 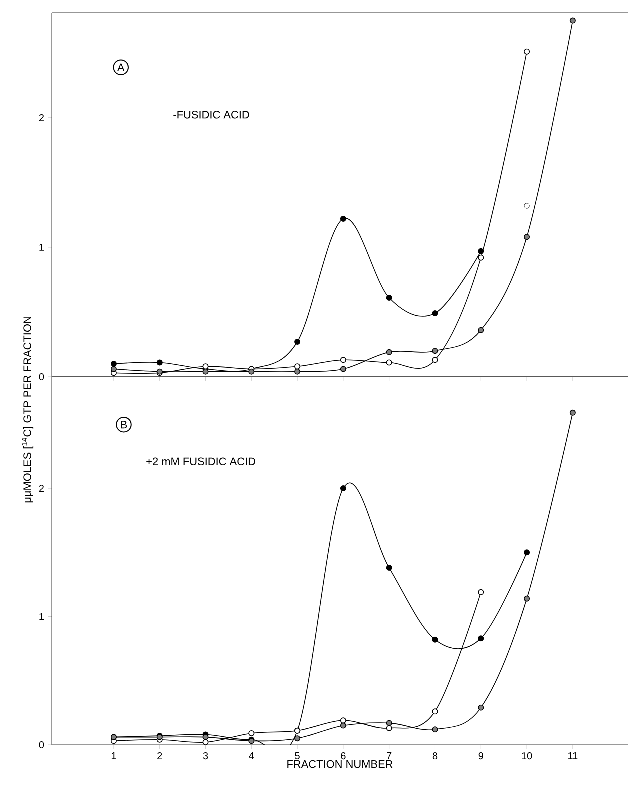 I want to click on annotation: +2 mM FUSIDIC ACID, so click(x=201, y=462).